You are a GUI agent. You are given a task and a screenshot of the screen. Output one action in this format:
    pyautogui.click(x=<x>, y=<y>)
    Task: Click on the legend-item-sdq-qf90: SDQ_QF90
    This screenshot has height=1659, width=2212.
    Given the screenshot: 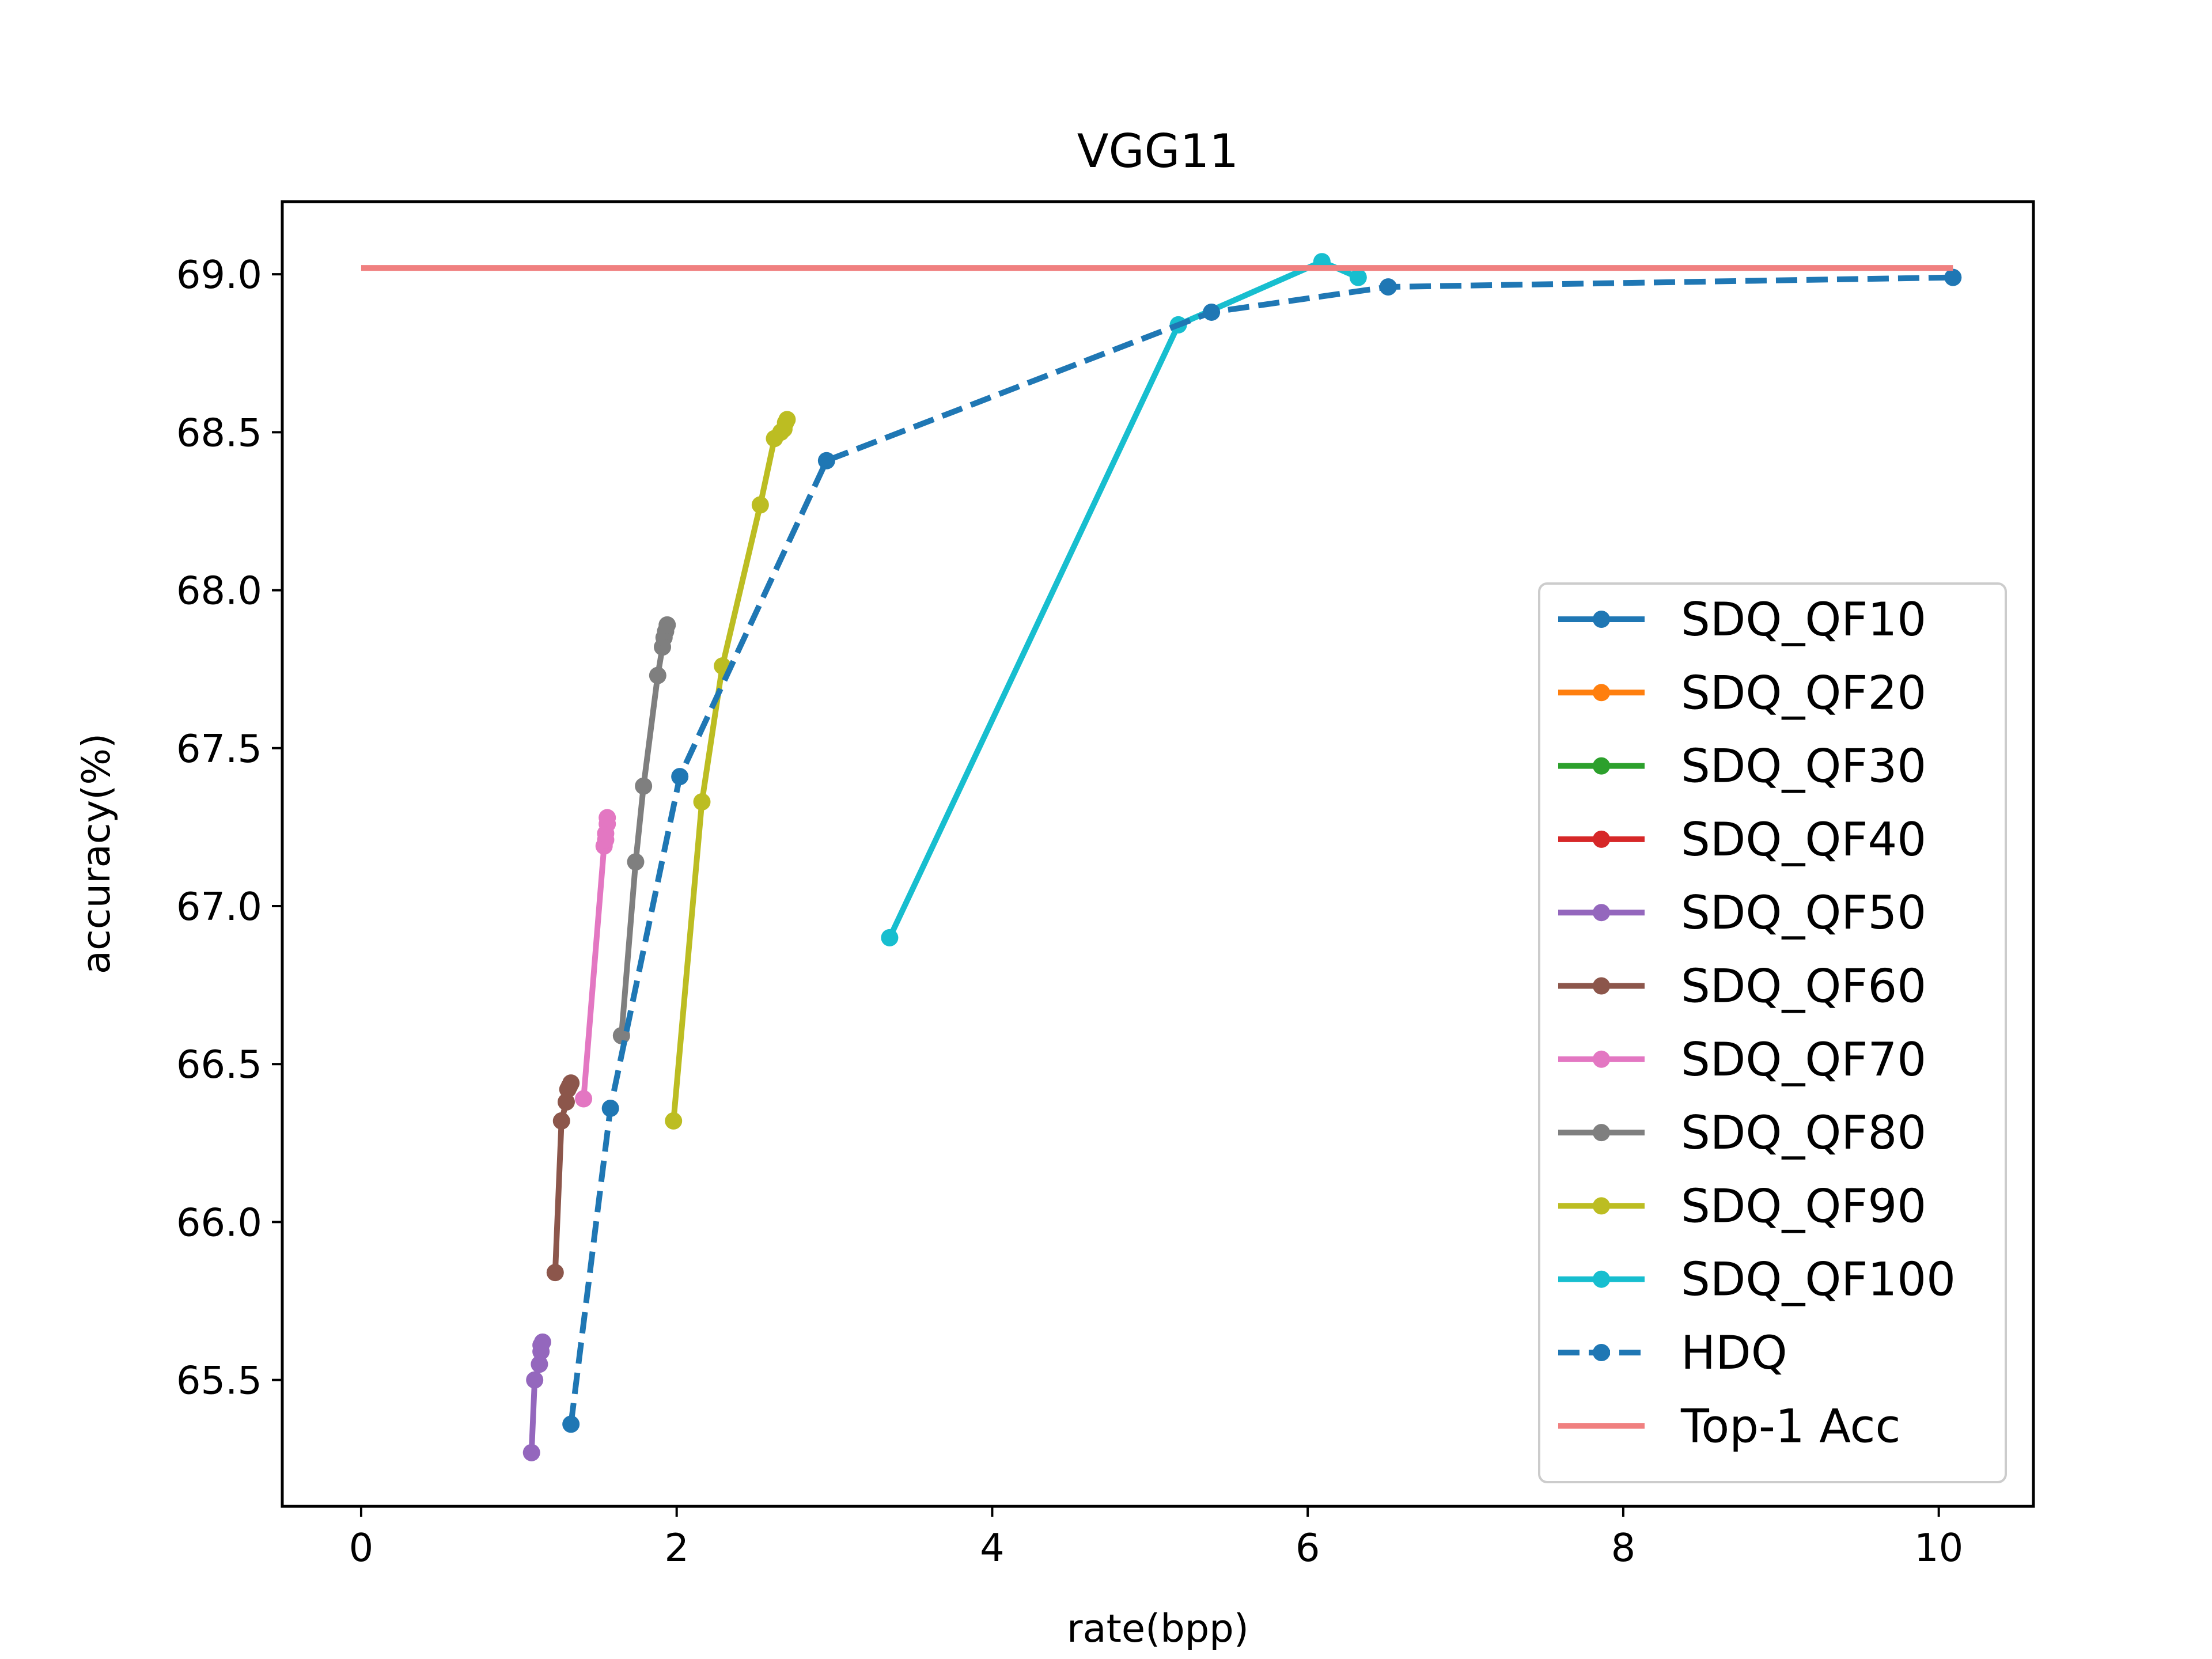 What is the action you would take?
    pyautogui.click(x=1742, y=1206)
    